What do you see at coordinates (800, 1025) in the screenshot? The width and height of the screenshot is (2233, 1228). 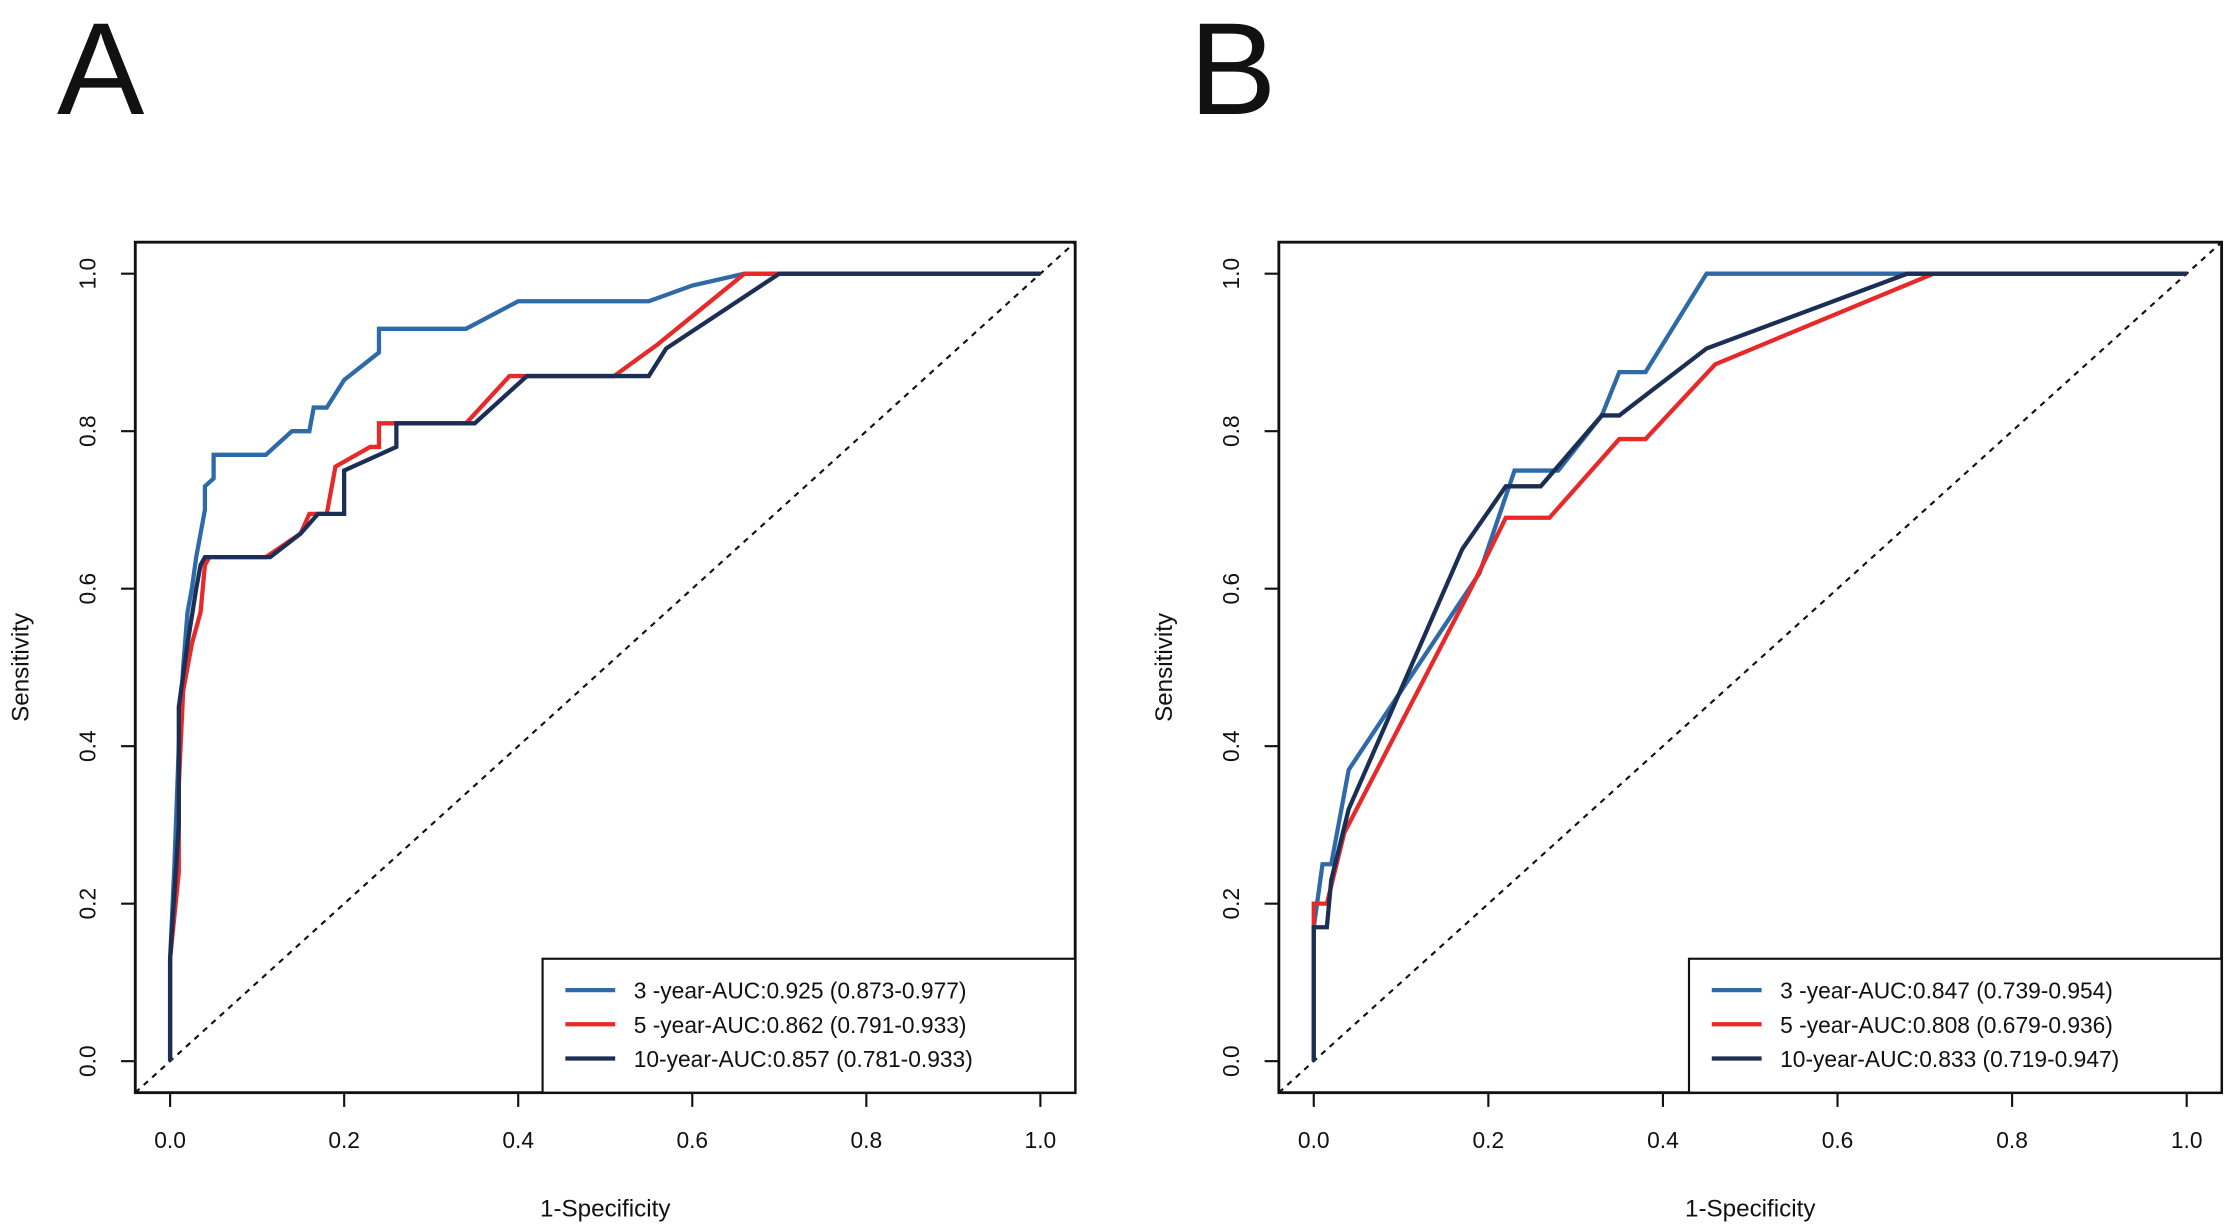 I see `legend-label: 5 -year-AUC:0.862 (0.791-0.933)` at bounding box center [800, 1025].